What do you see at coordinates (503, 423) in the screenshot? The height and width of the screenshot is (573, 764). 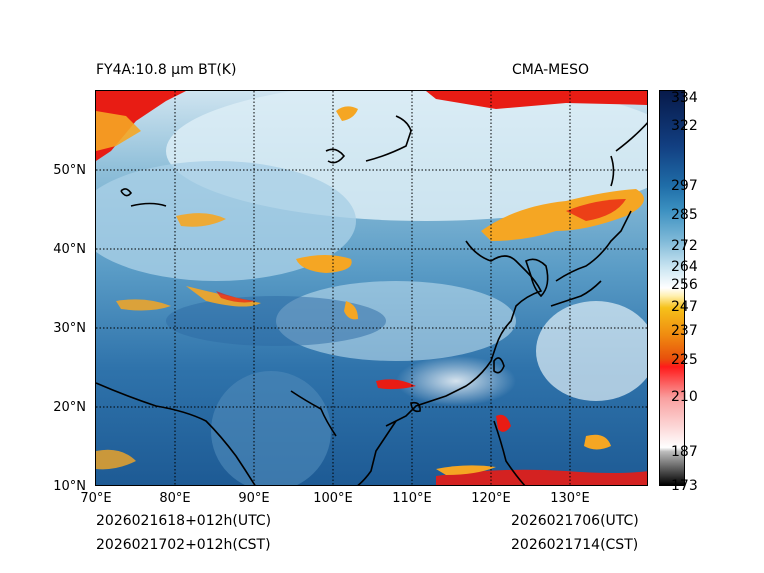 I see `cold-cloud-philippines` at bounding box center [503, 423].